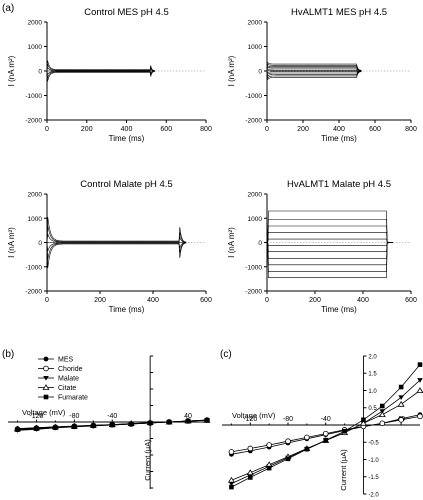  I want to click on trace-title: HvALMT1 Malate pH 4.5, so click(339, 184).